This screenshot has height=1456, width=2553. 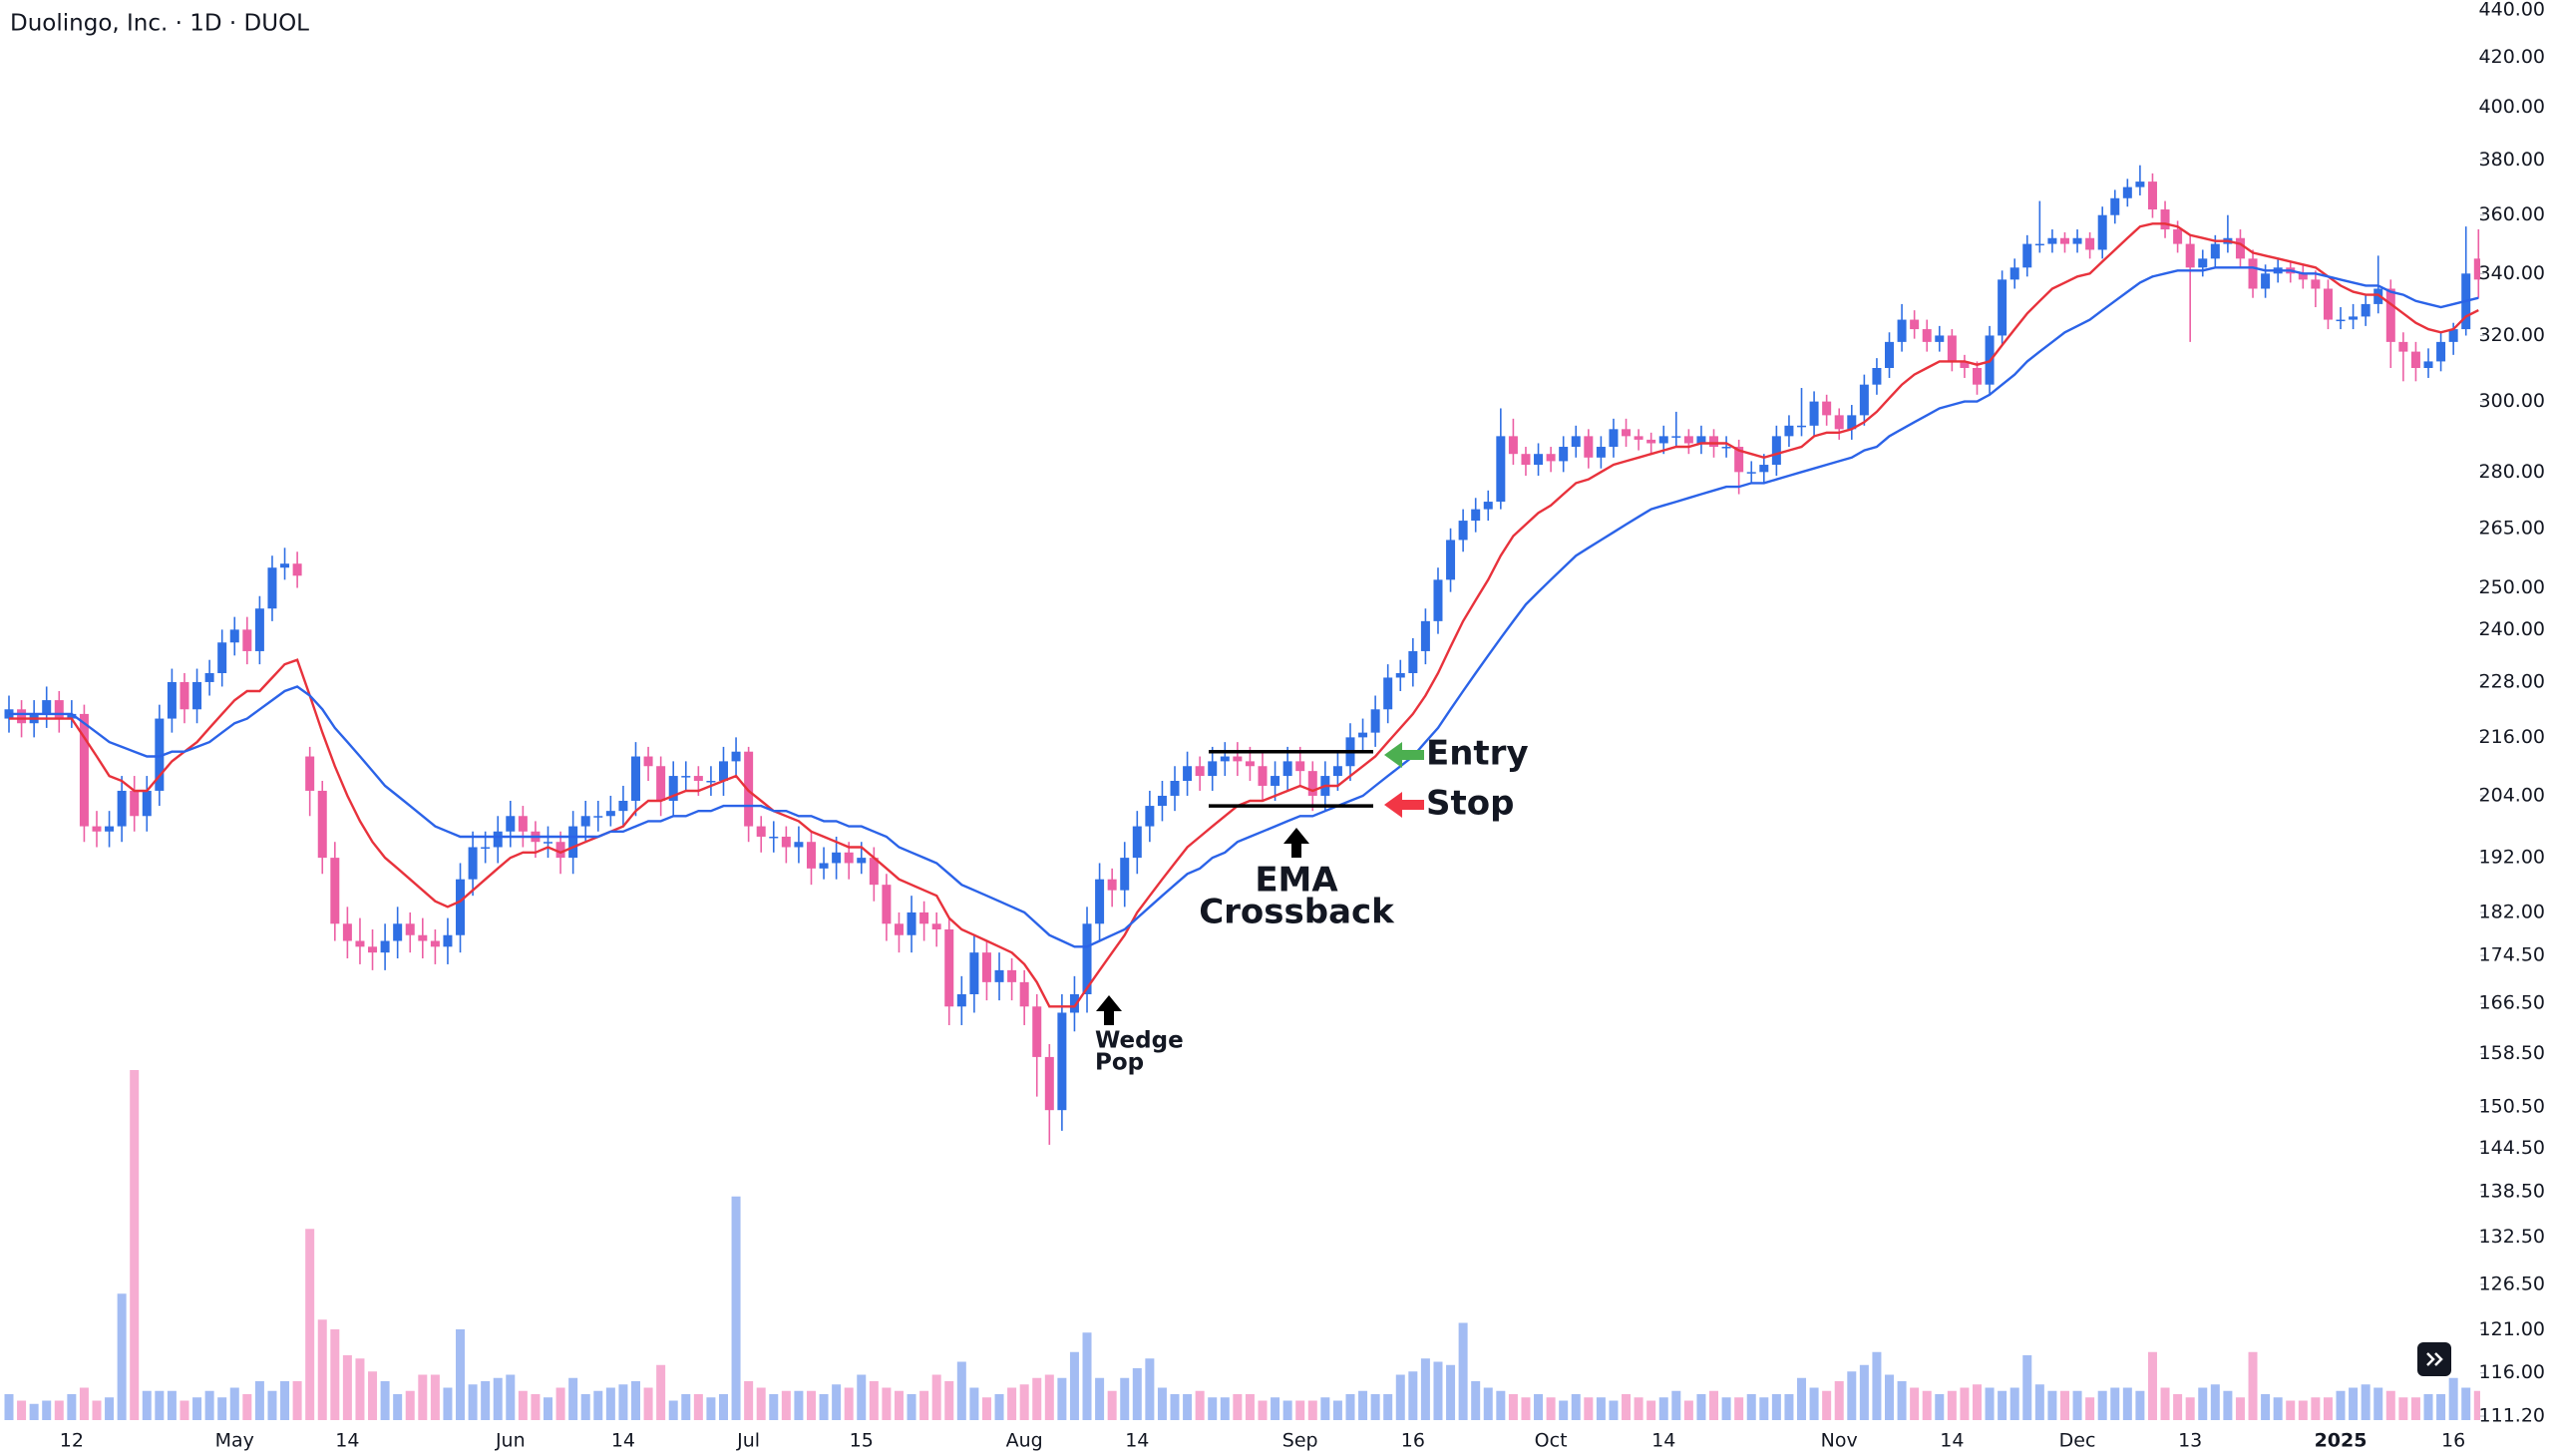 I want to click on x-tick-label: 12, so click(x=72, y=1441).